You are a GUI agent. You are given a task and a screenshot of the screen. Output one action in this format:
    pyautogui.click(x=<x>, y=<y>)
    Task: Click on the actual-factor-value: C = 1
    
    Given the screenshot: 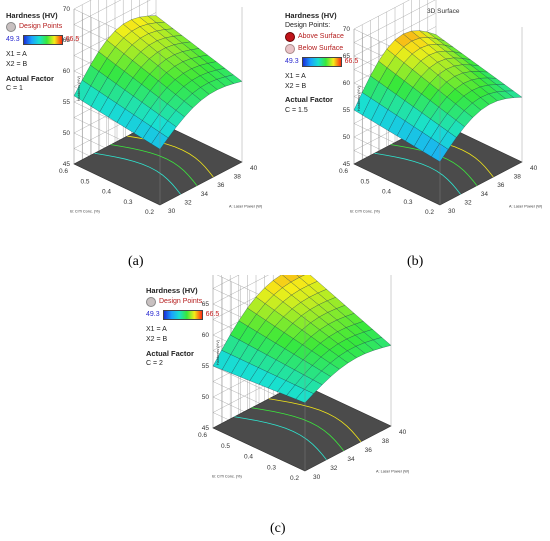 What is the action you would take?
    pyautogui.click(x=14, y=88)
    